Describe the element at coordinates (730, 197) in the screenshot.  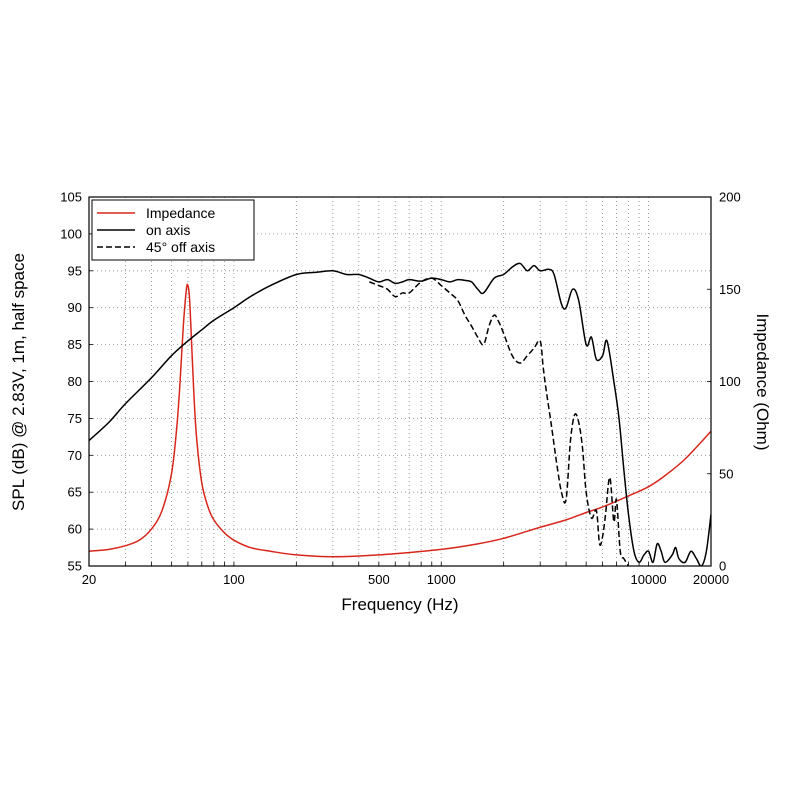
I see `y2-tick-label: 200` at that location.